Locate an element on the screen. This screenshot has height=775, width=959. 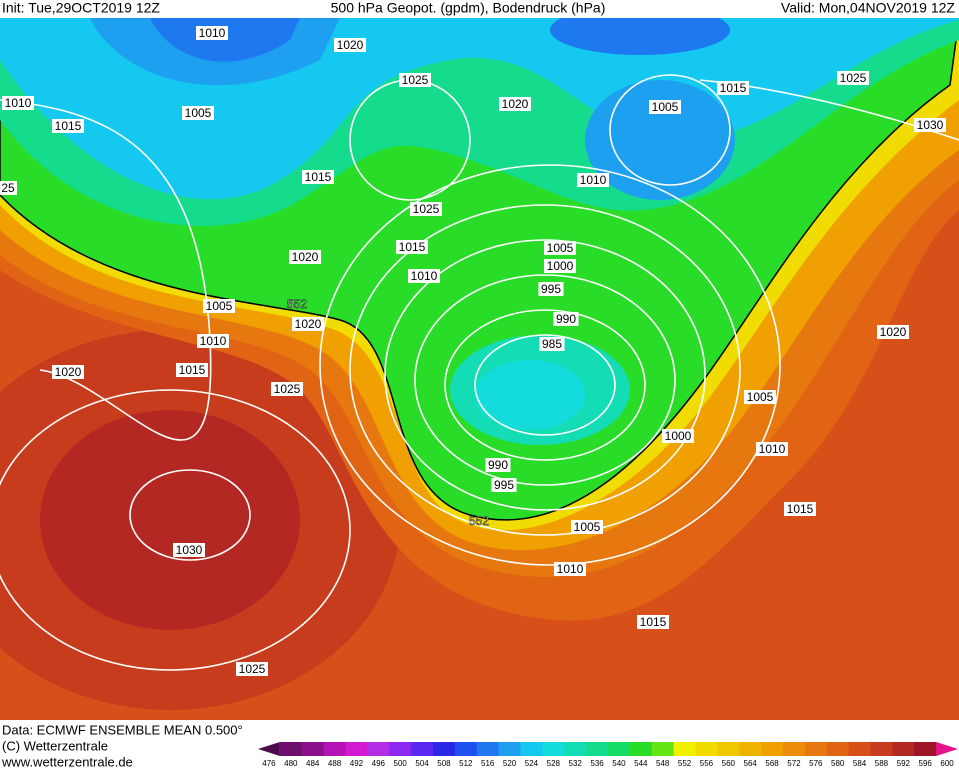
colorbar-tick-label: 592 is located at coordinates (904, 763).